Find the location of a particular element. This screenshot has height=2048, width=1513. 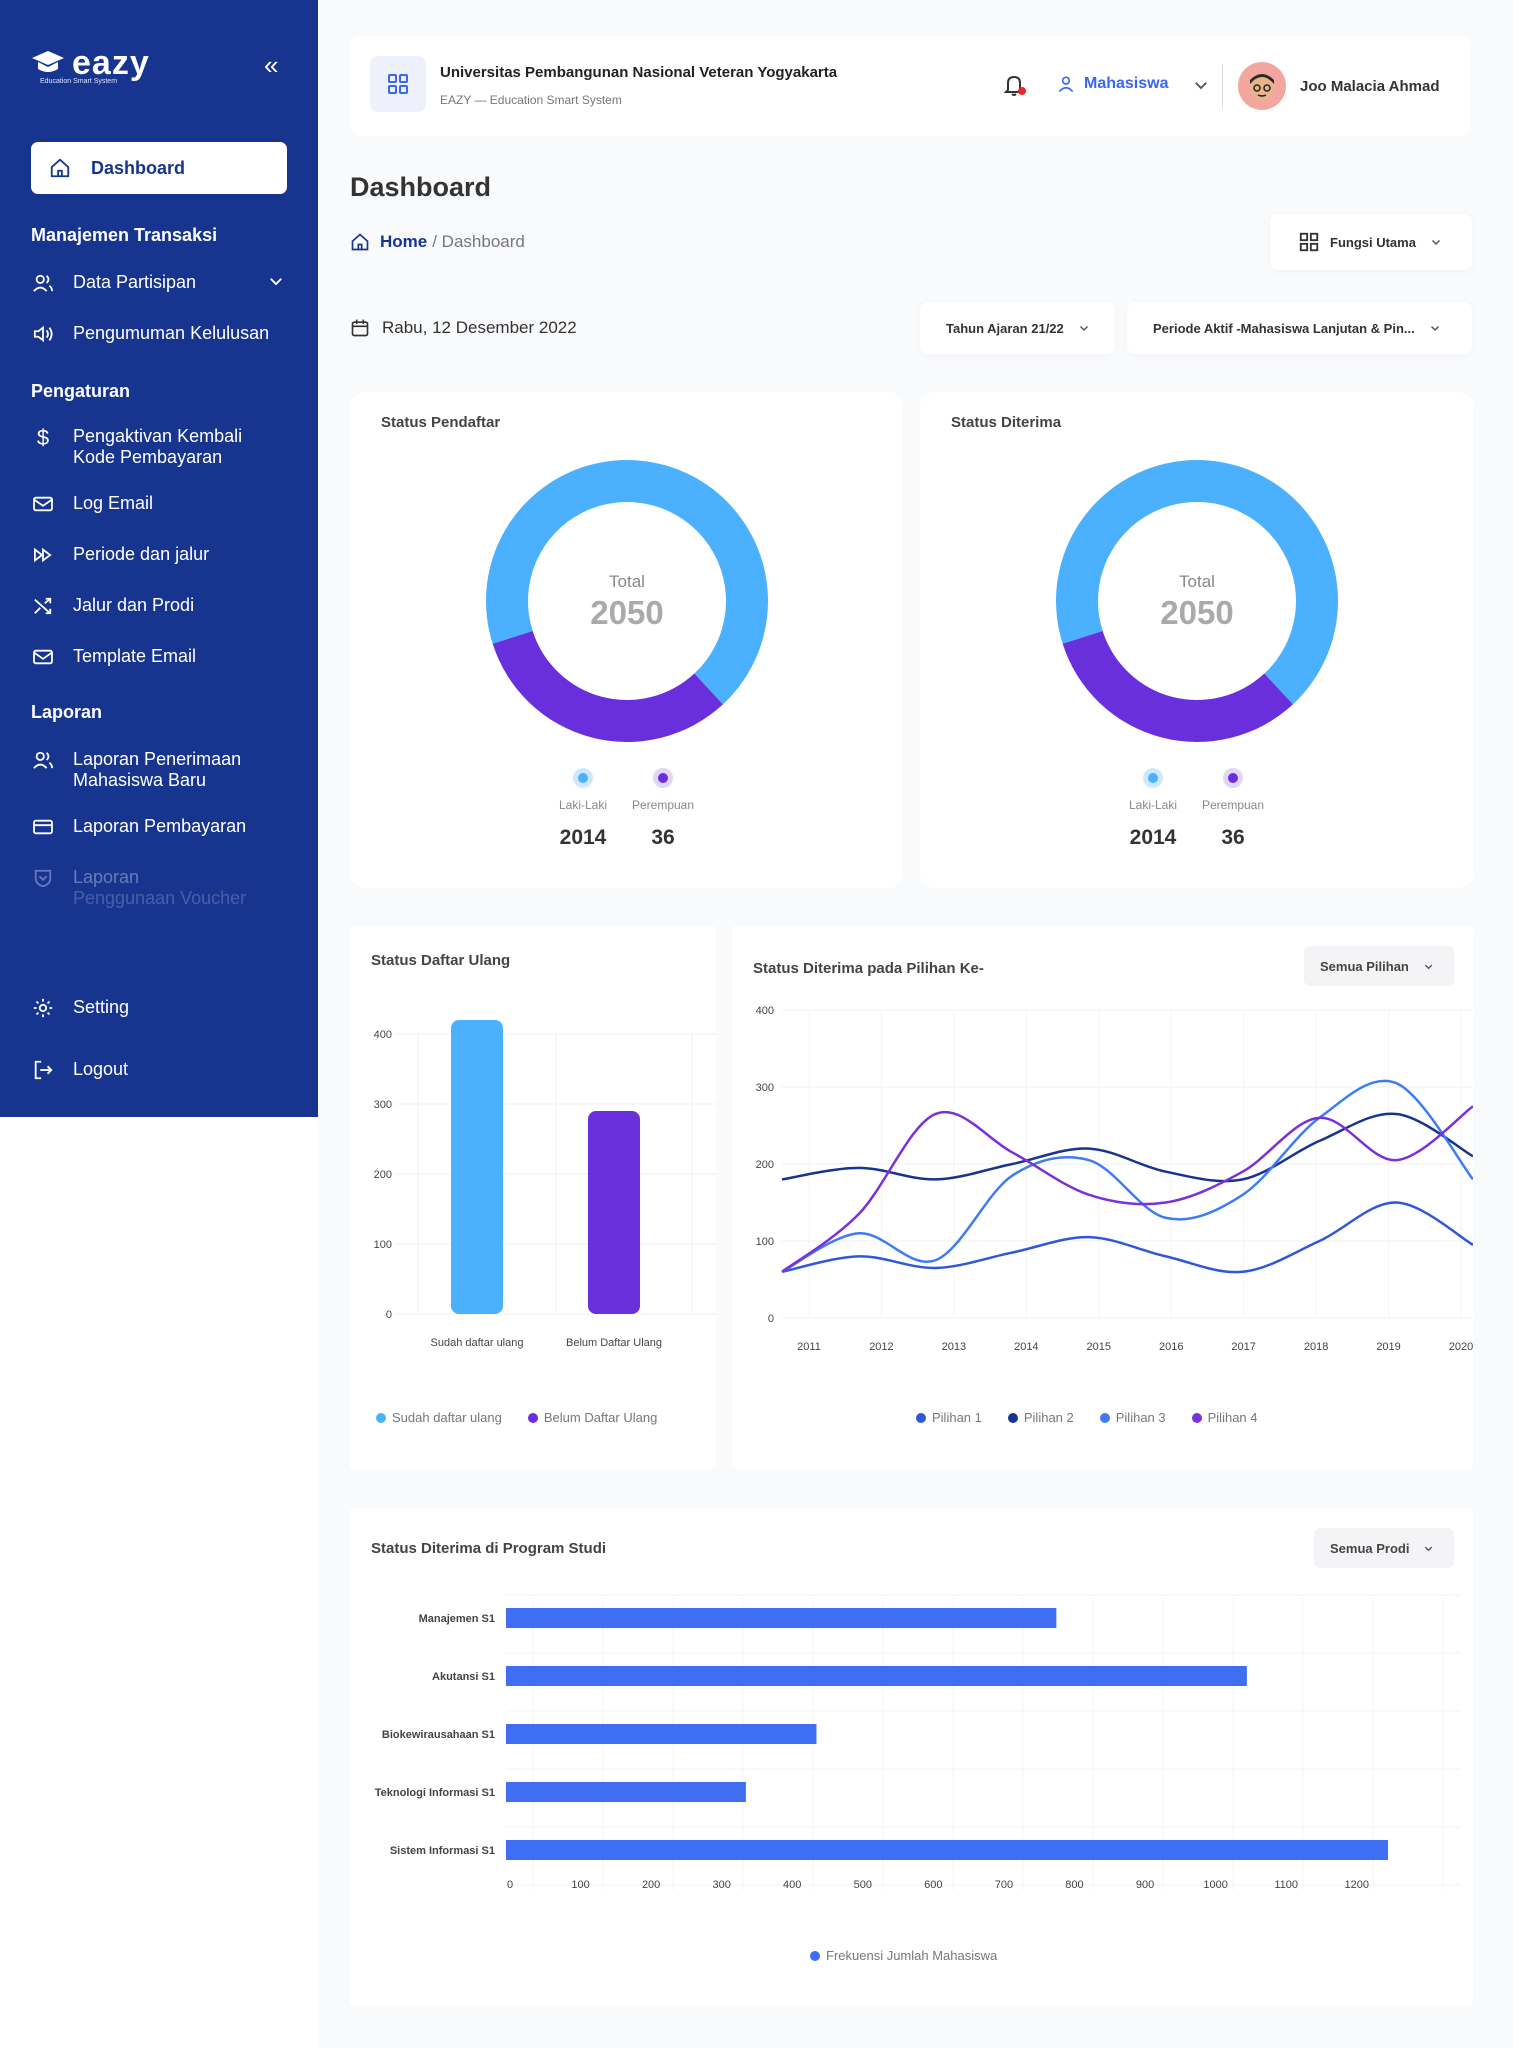

sidebar-item-label: Pengumuman Kelulusan is located at coordinates (171, 333).